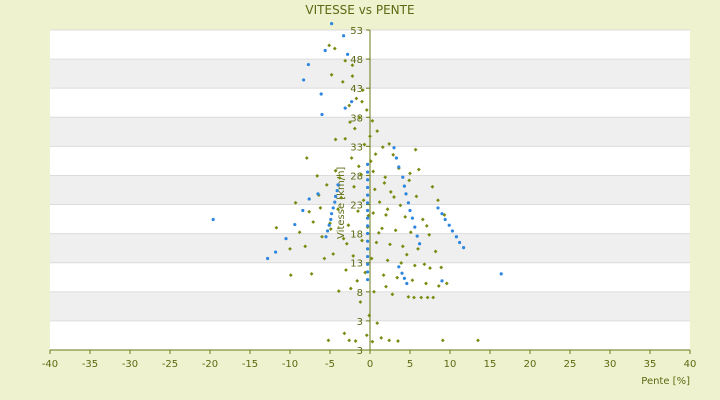  What do you see at coordinates (170, 364) in the screenshot?
I see `x-tick-label: -25` at bounding box center [170, 364].